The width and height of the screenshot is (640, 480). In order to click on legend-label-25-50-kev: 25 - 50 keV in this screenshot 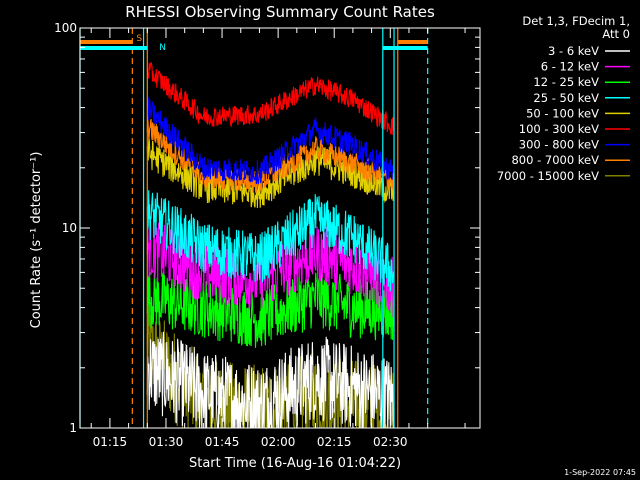, I will do `click(566, 98)`.